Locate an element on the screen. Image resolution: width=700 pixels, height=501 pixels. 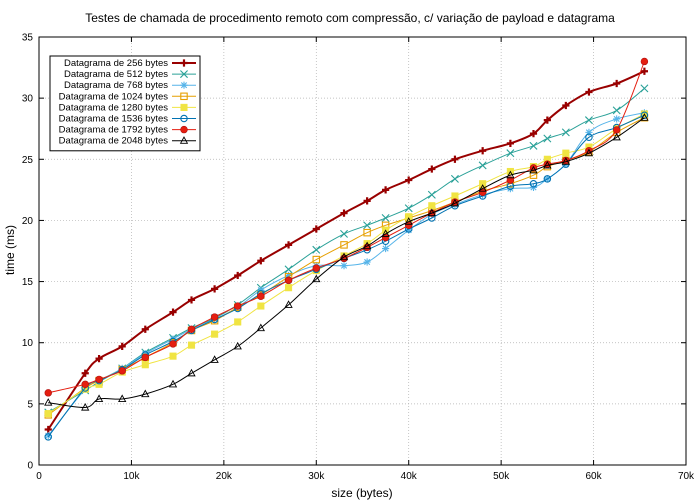
legend-label: Datagrama de 1280 bytes is located at coordinates (114, 107).